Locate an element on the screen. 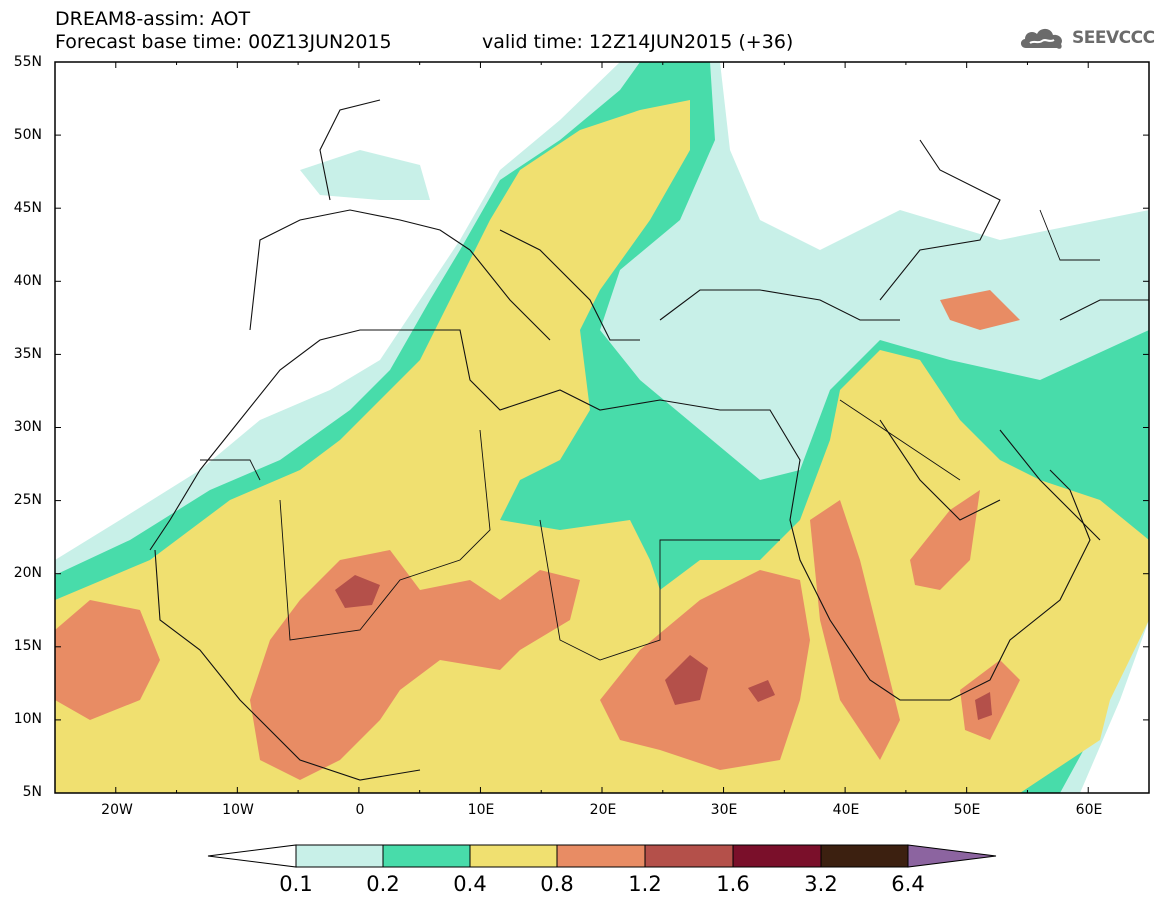 The image size is (1165, 905). forecast-base-time: Forecast base time: 00Z13JUN2015 is located at coordinates (223, 42).